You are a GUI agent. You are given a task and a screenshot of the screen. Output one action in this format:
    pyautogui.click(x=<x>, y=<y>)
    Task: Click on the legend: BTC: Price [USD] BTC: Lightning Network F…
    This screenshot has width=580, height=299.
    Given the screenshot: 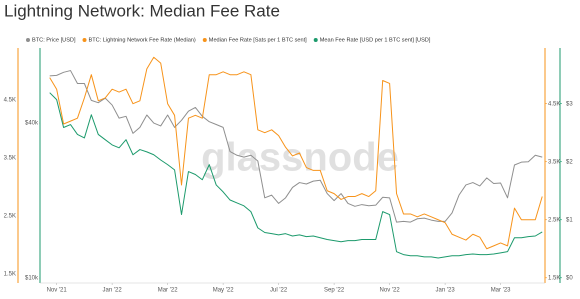 What is the action you would take?
    pyautogui.click(x=228, y=40)
    